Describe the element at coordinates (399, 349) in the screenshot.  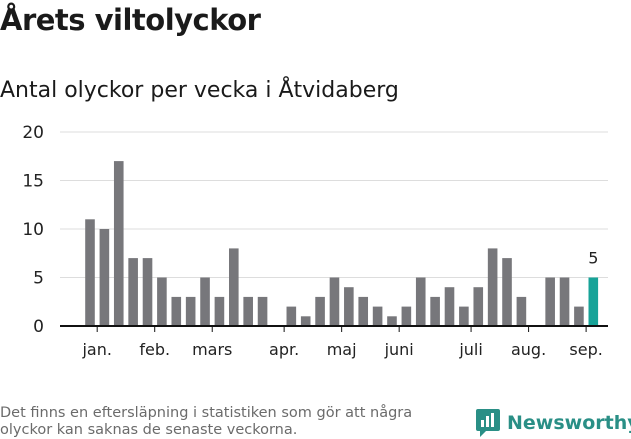
I see `x-tick-label: juni` at that location.